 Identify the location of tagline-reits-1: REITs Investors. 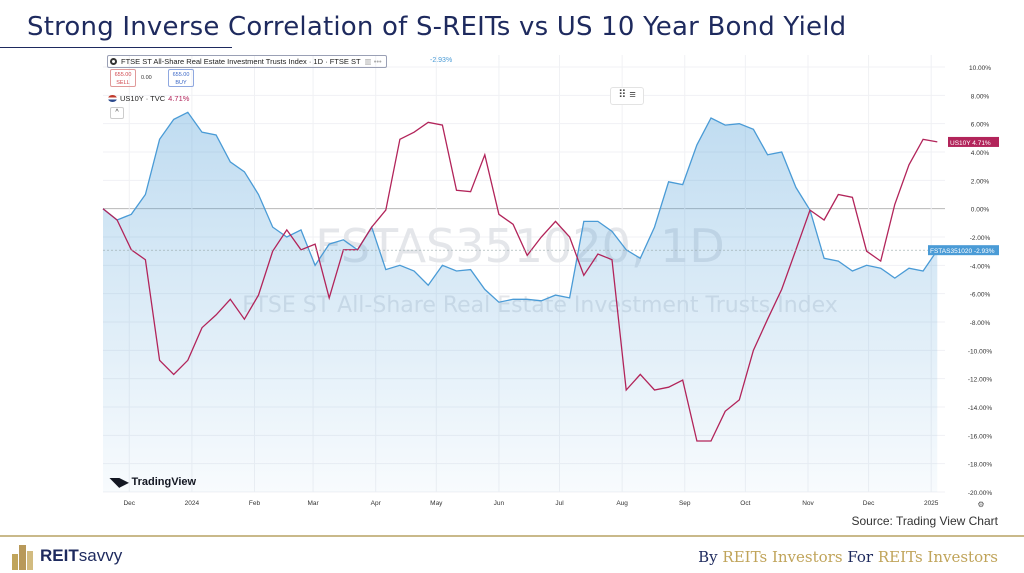
(782, 557).